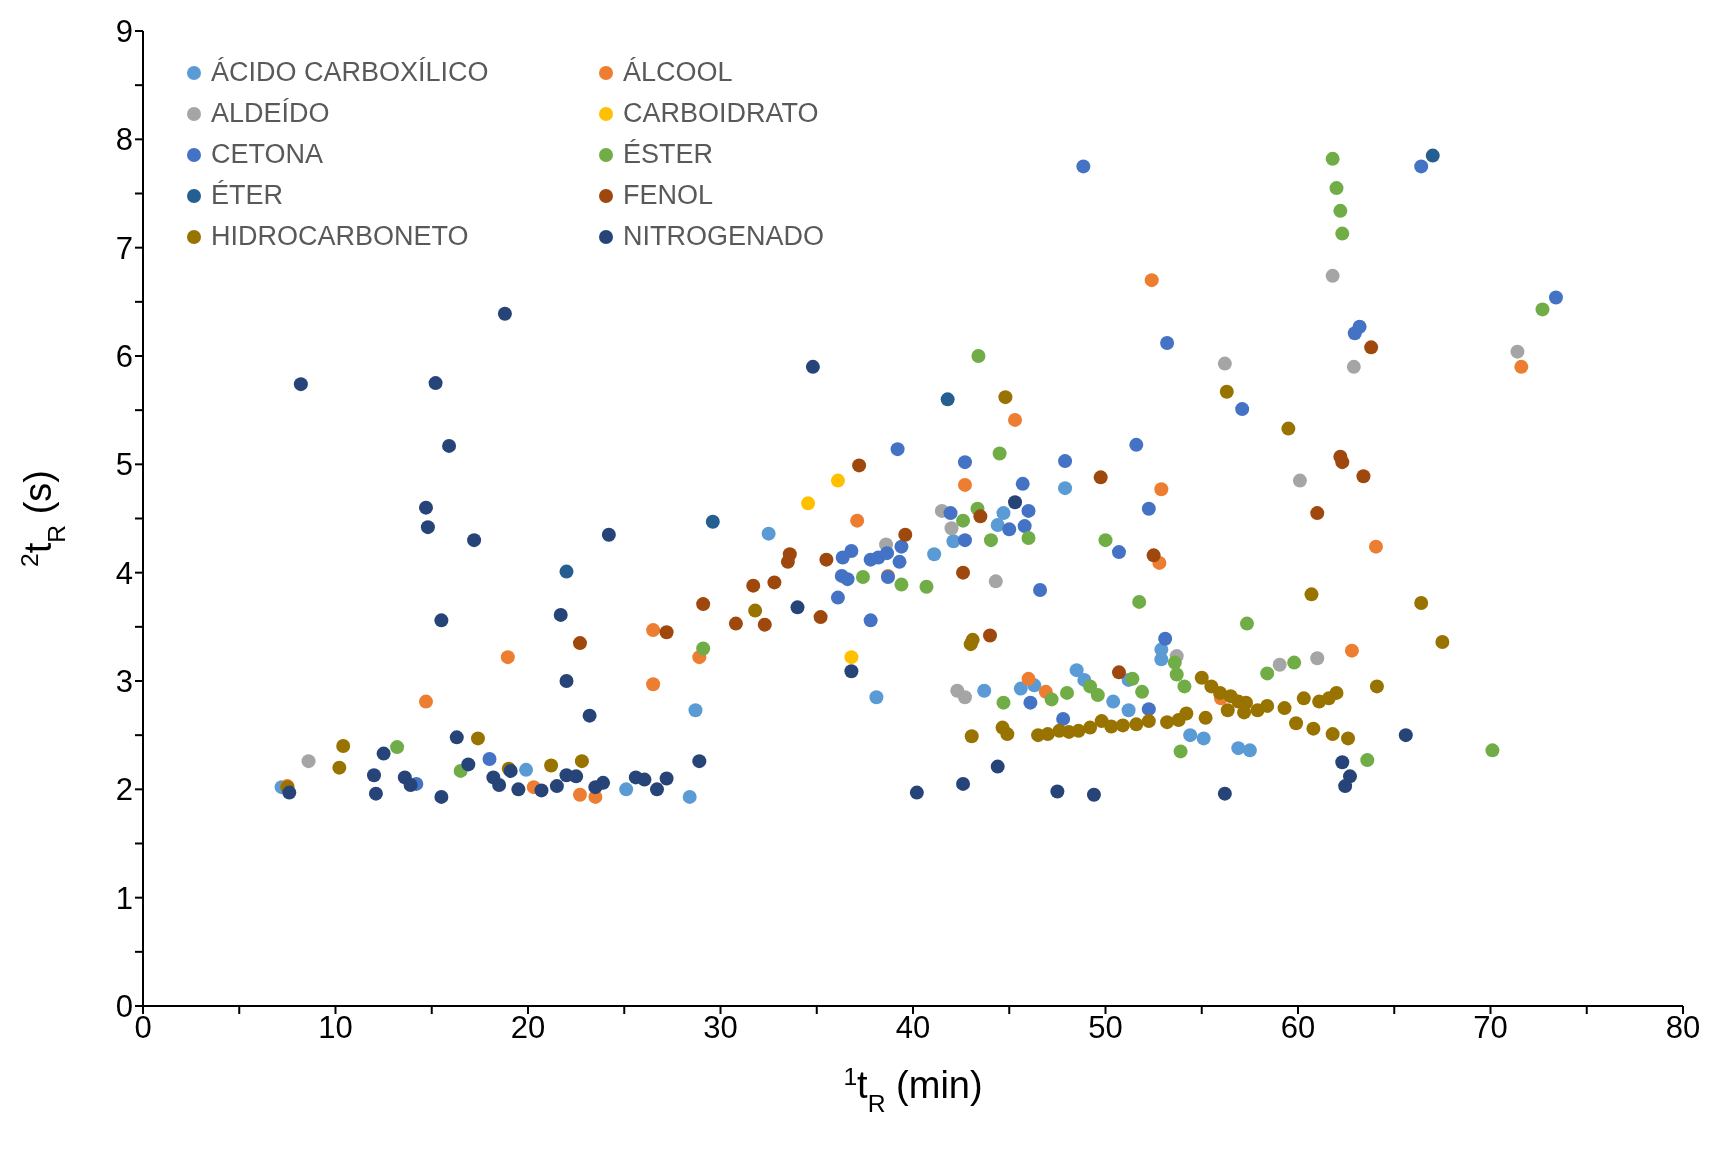 This screenshot has height=1165, width=1712. I want to click on legend-label: ALDEÍDO, so click(270, 113).